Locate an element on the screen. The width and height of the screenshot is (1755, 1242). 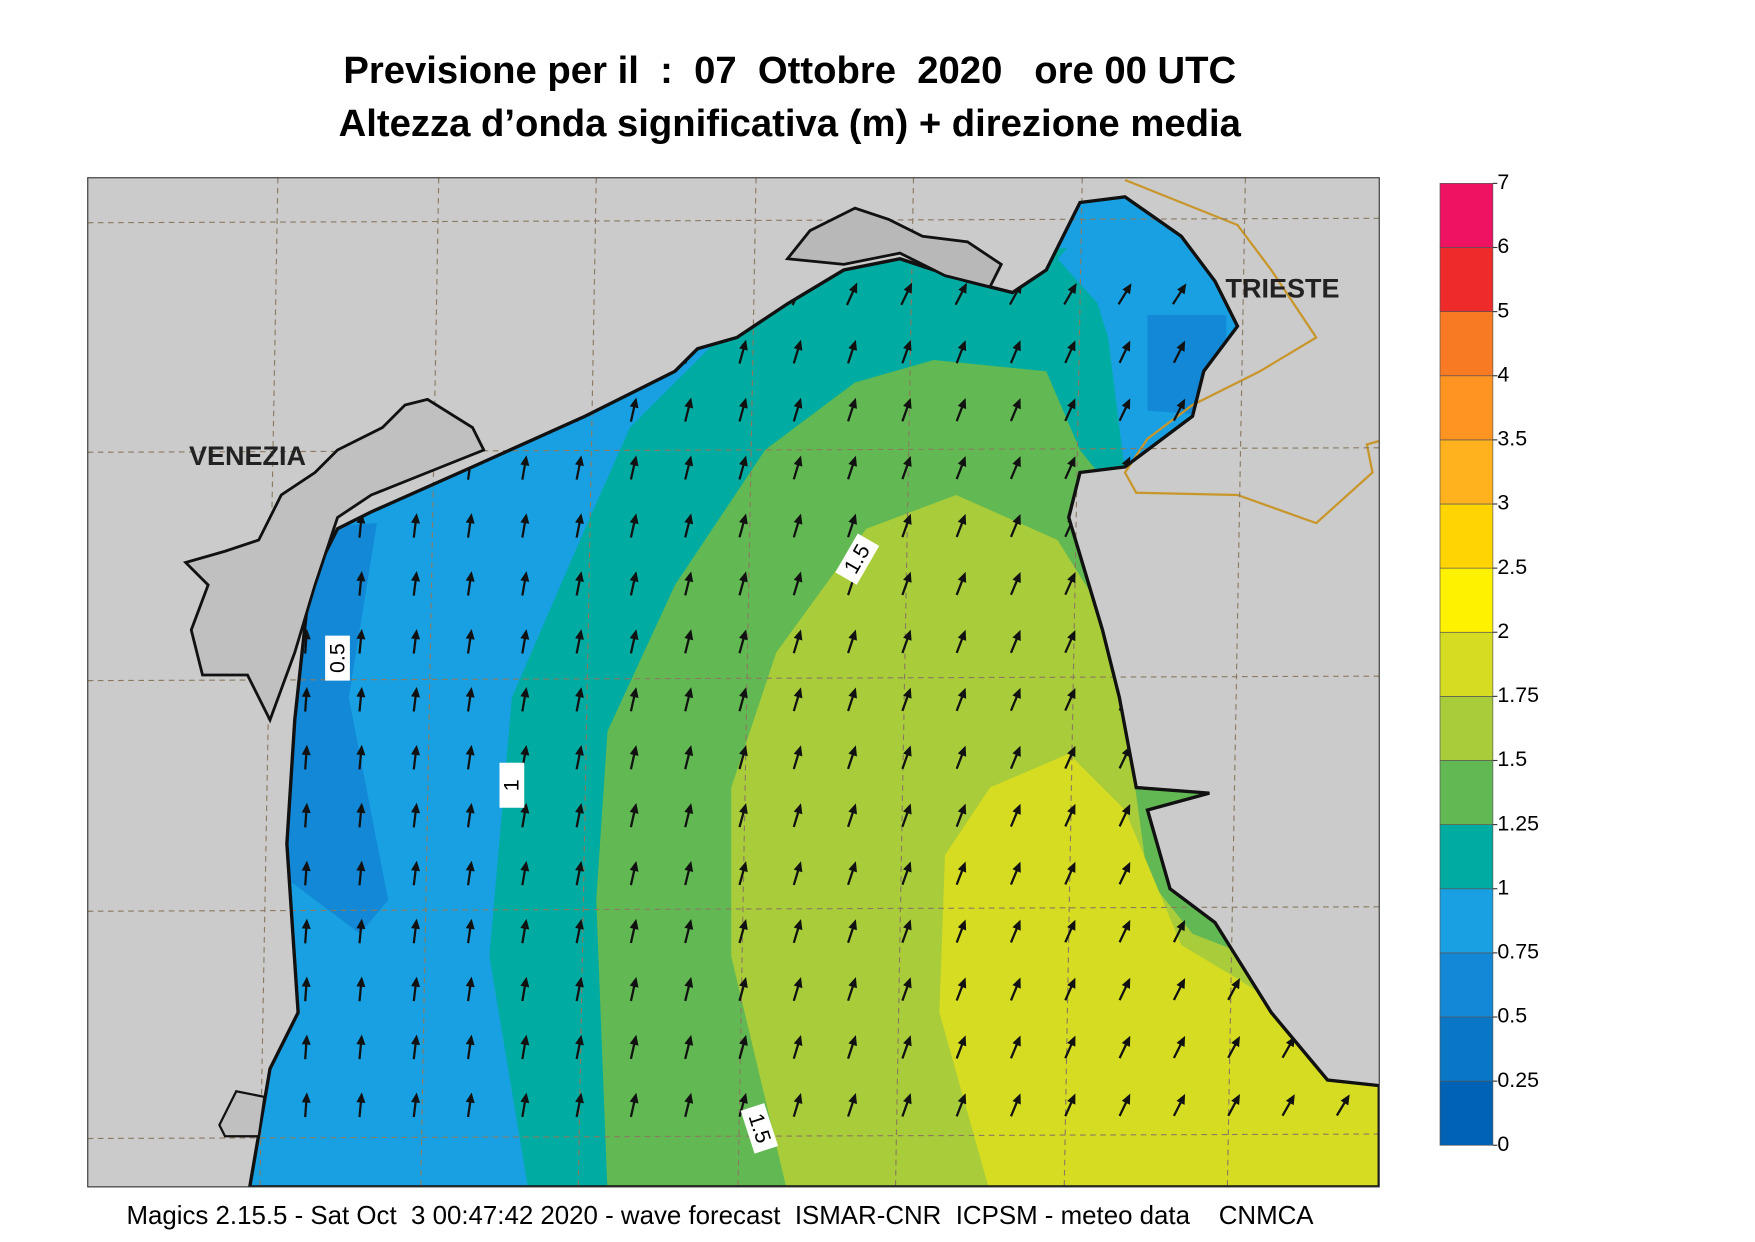
colorbar-label: 5 is located at coordinates (1503, 310).